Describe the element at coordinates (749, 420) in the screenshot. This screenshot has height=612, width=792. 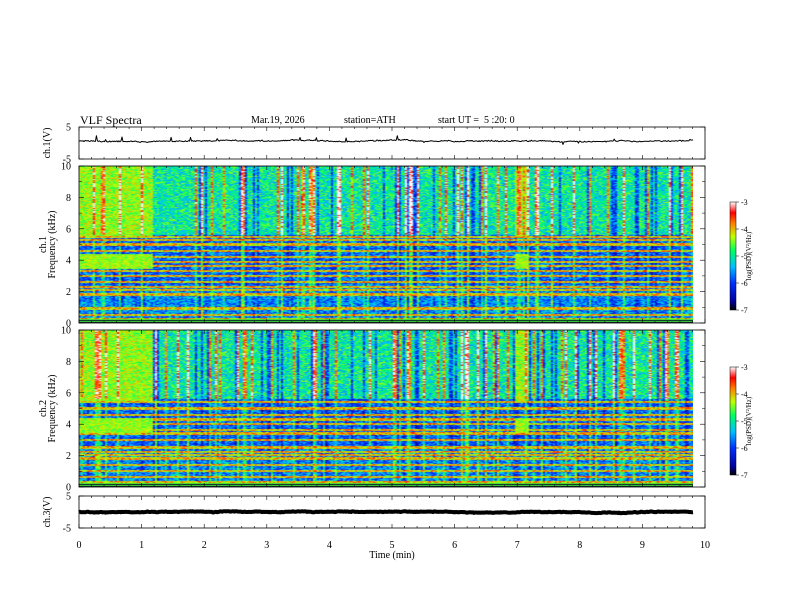
I see `ch2-colorbar-label: log(PSD)(V²/Hz)` at that location.